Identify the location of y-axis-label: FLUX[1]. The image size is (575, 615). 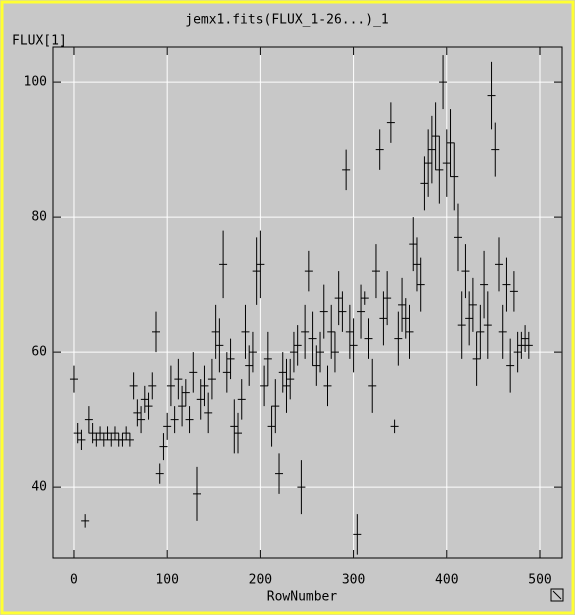
(39, 41).